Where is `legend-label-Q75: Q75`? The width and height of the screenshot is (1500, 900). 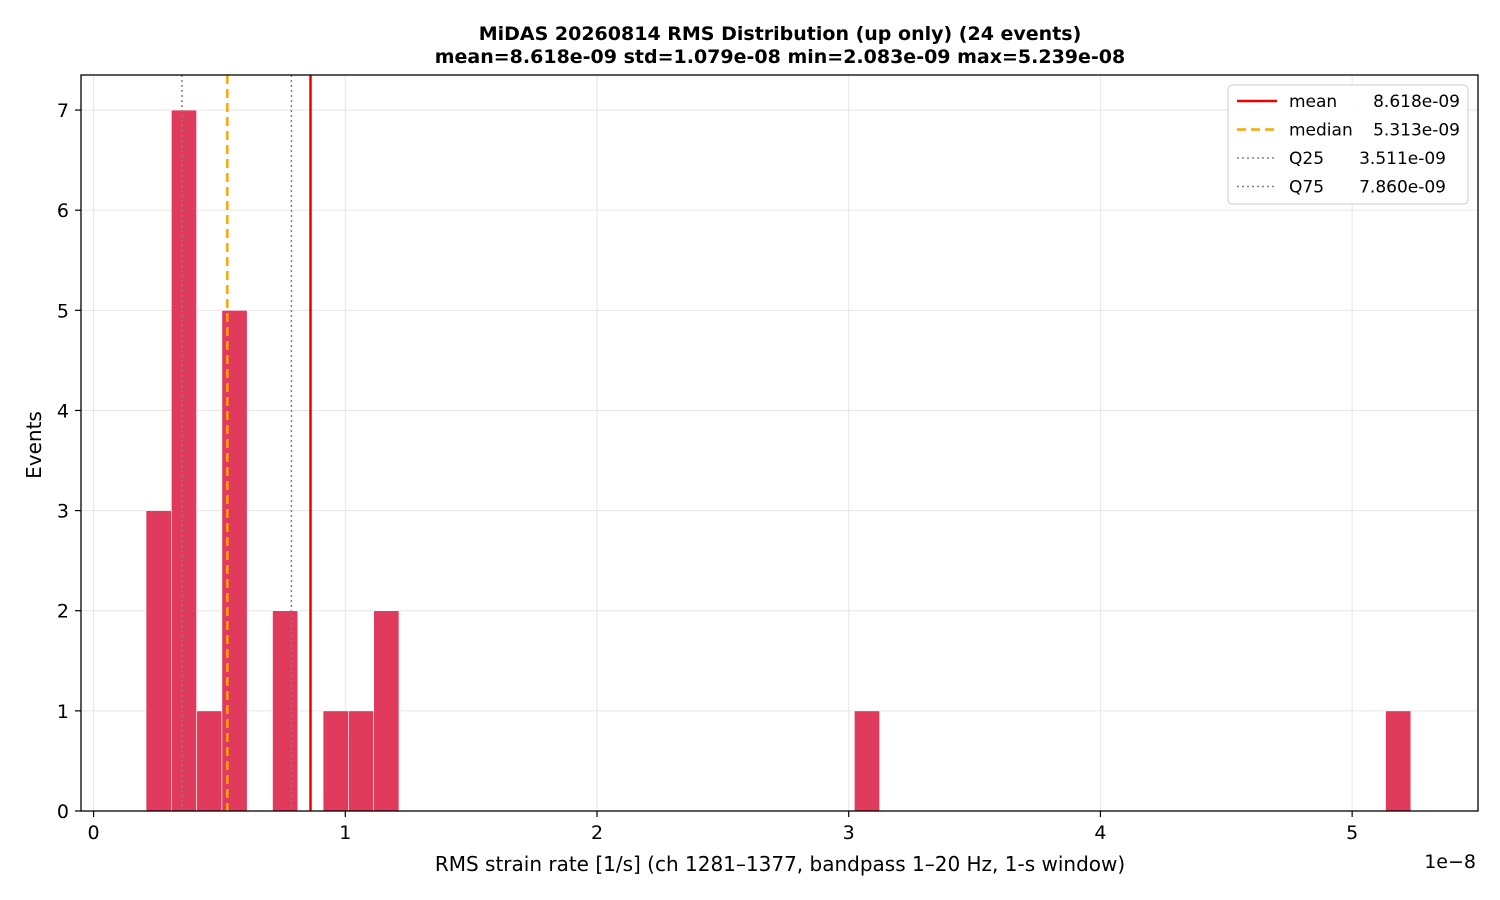 legend-label-Q75: Q75 is located at coordinates (1306, 188).